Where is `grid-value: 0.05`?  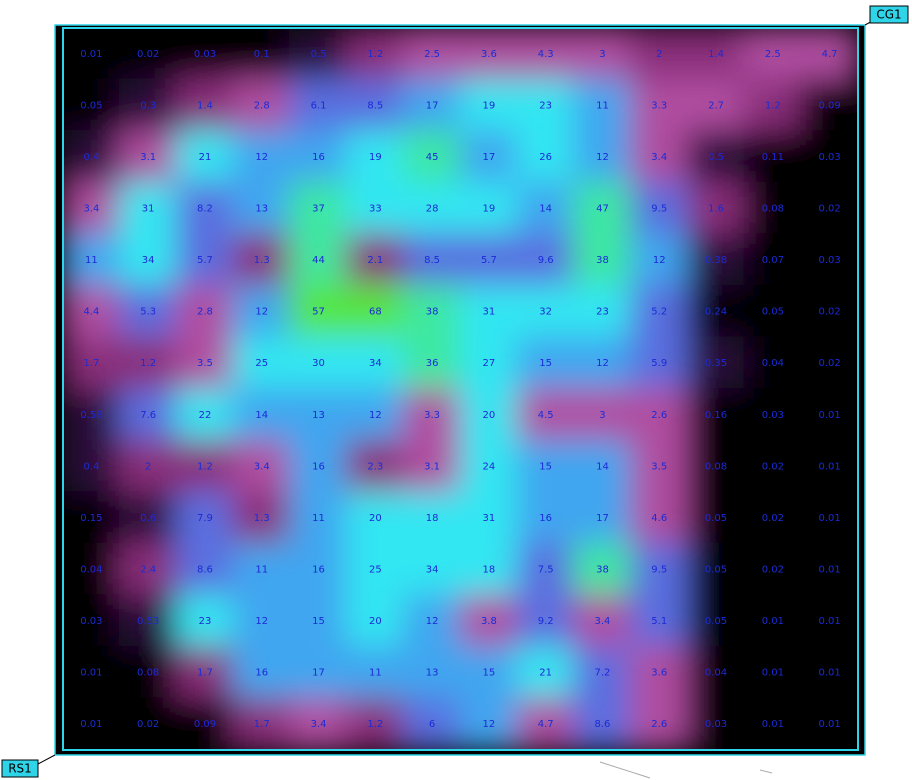 grid-value: 0.05 is located at coordinates (716, 570).